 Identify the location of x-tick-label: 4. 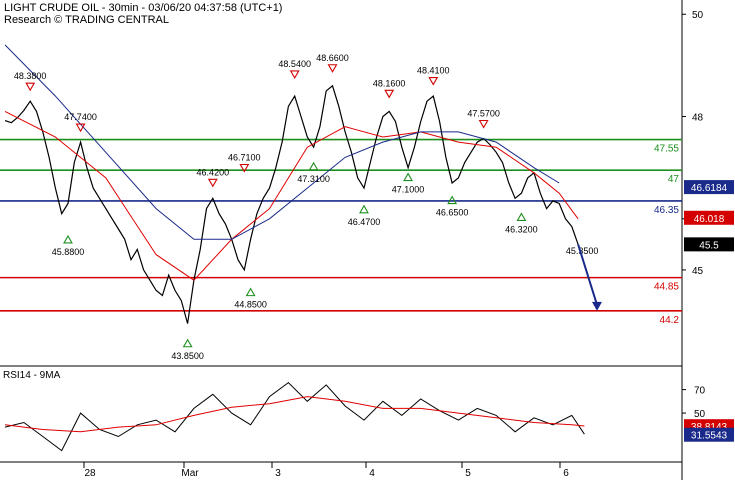
(372, 473).